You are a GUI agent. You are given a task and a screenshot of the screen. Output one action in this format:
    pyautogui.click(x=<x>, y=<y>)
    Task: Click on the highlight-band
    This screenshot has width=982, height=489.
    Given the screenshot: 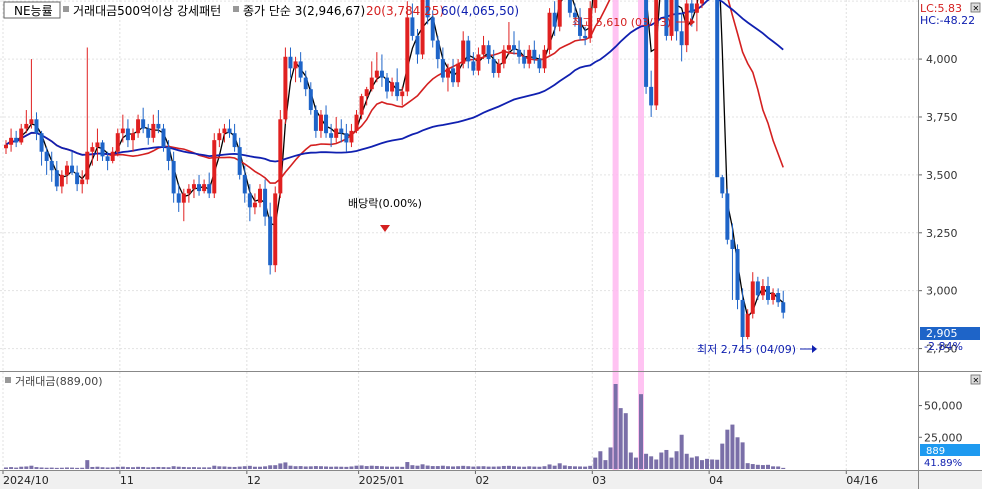 What is the action you would take?
    pyautogui.click(x=641, y=235)
    